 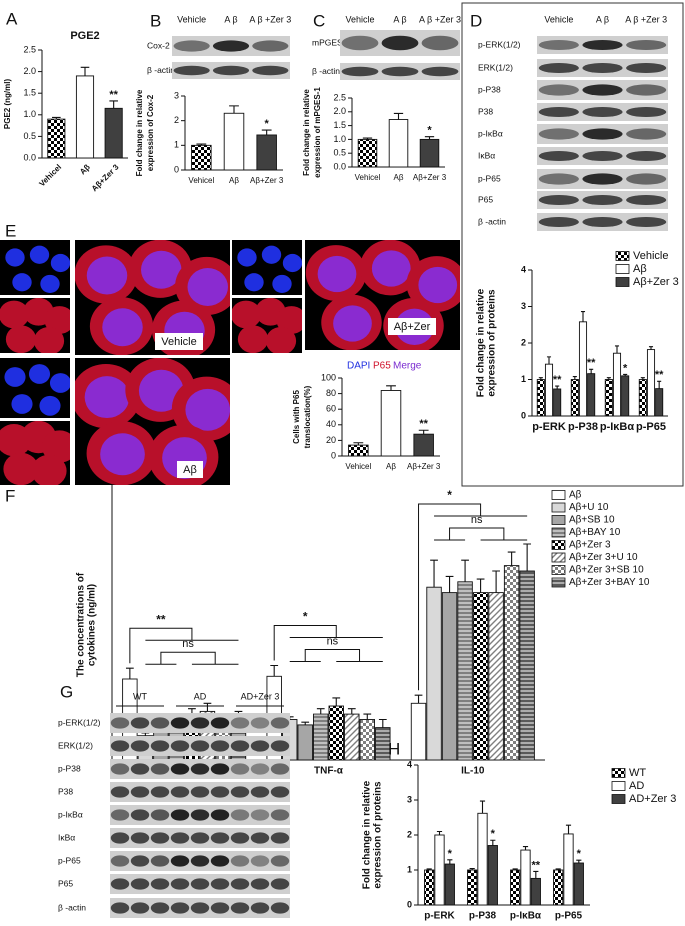 I want to click on significance: *, so click(x=579, y=854).